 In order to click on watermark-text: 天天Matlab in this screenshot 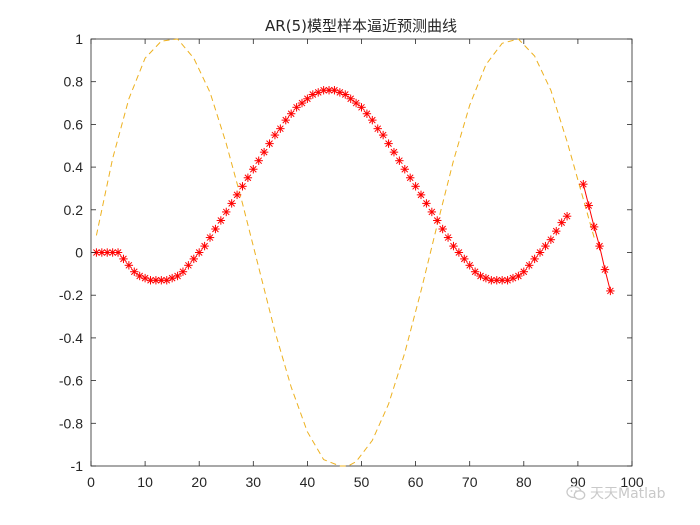, I will do `click(628, 494)`.